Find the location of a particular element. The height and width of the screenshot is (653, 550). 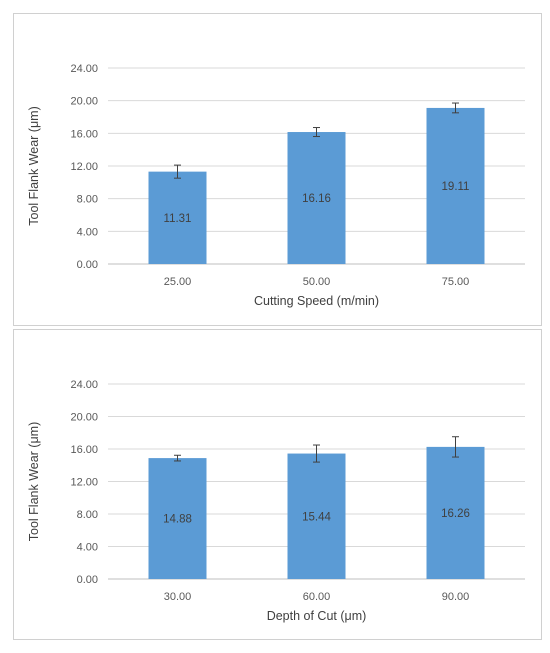

data-label: 11.31 is located at coordinates (178, 219).